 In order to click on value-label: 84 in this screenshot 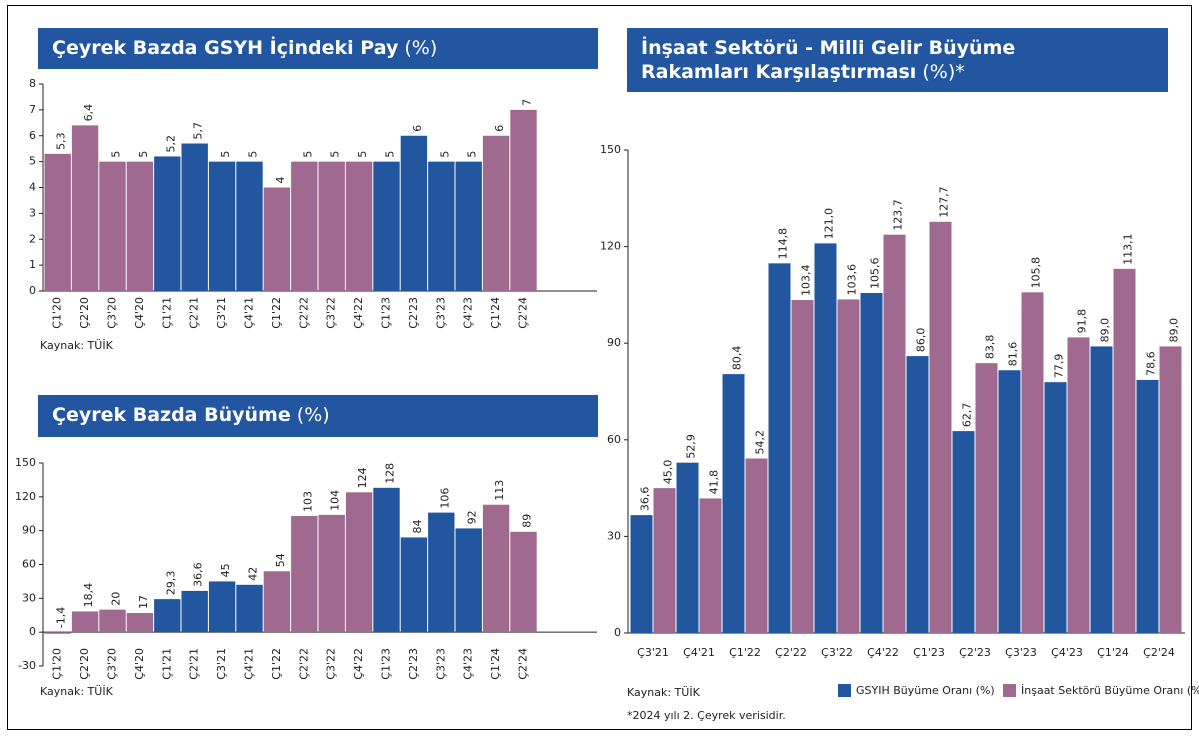, I will do `click(417, 526)`.